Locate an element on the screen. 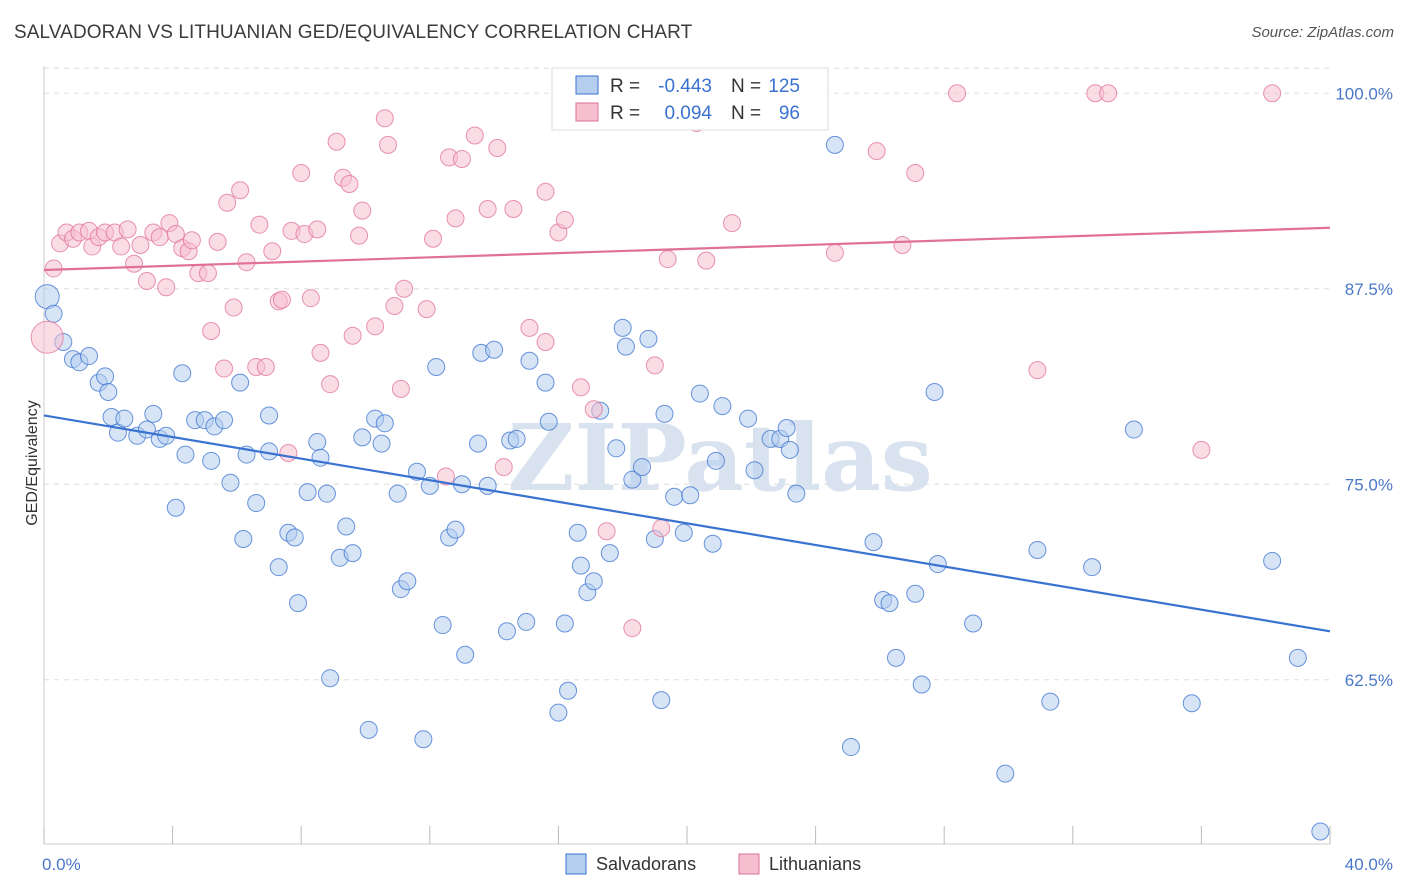  legend-swatch-blue is located at coordinates (587, 85).